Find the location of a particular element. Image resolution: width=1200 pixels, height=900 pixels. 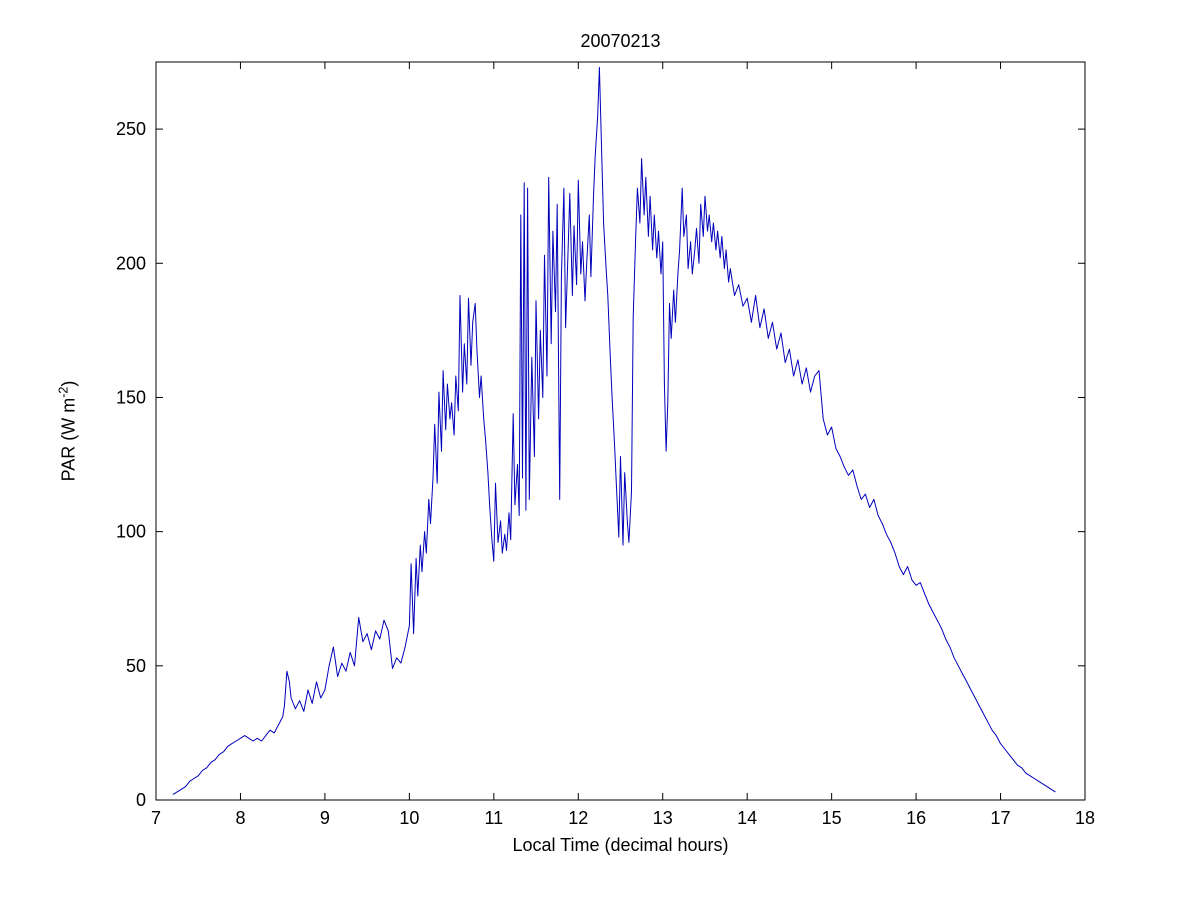

y-tick-label: 150 is located at coordinates (131, 397).